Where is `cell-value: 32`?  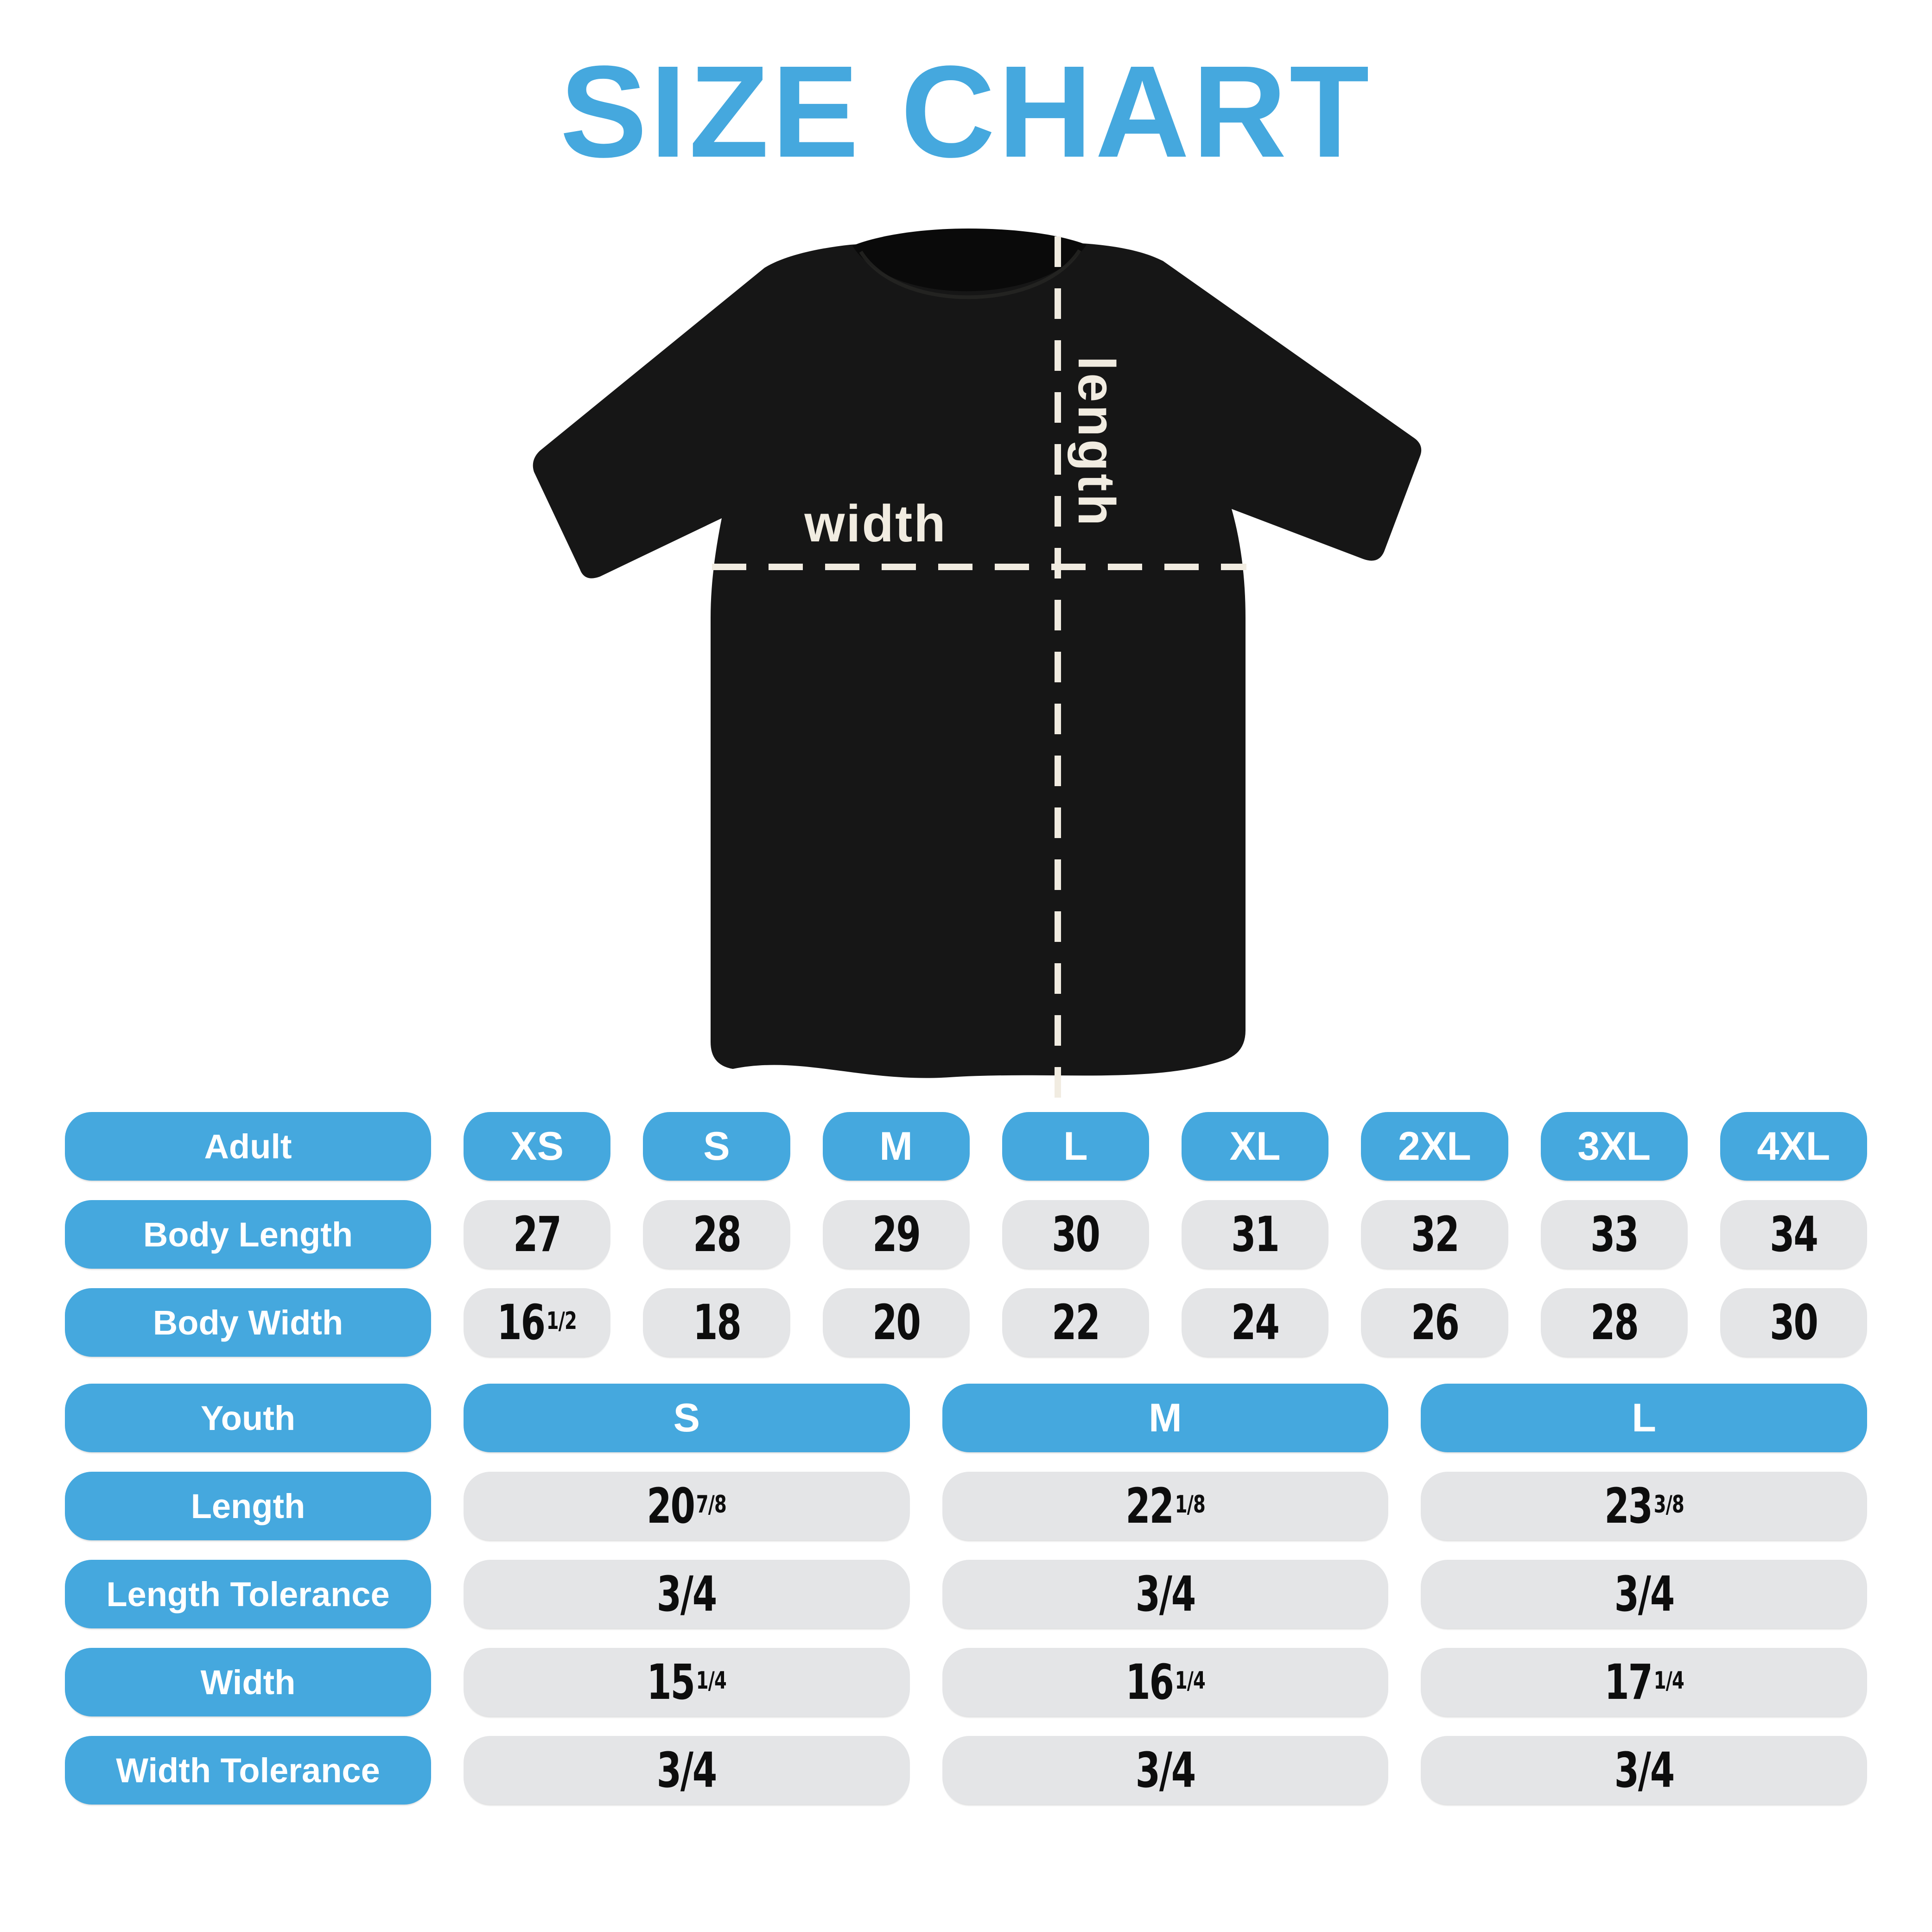
cell-value: 32 is located at coordinates (1435, 1234).